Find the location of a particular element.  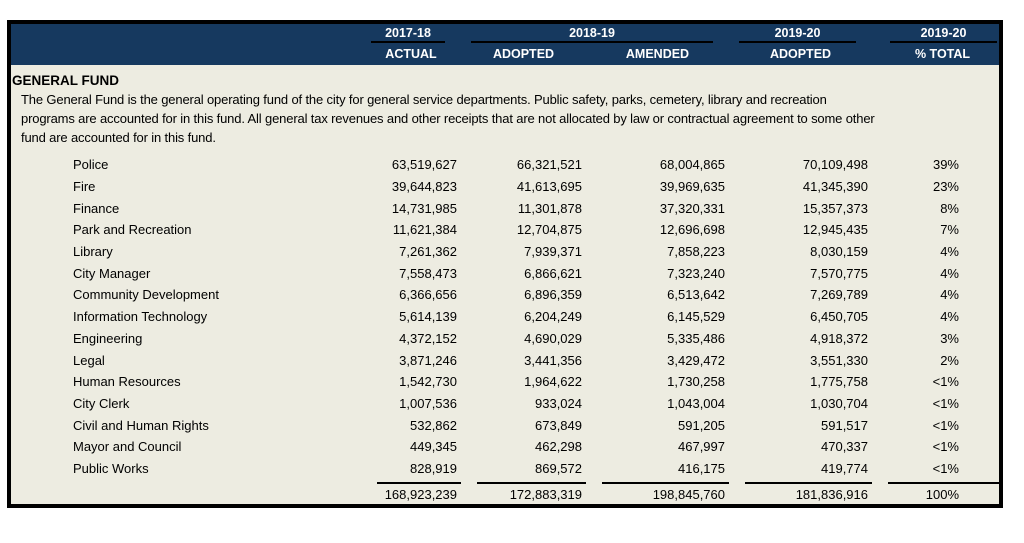

total-underline: 100% is located at coordinates (943, 491).